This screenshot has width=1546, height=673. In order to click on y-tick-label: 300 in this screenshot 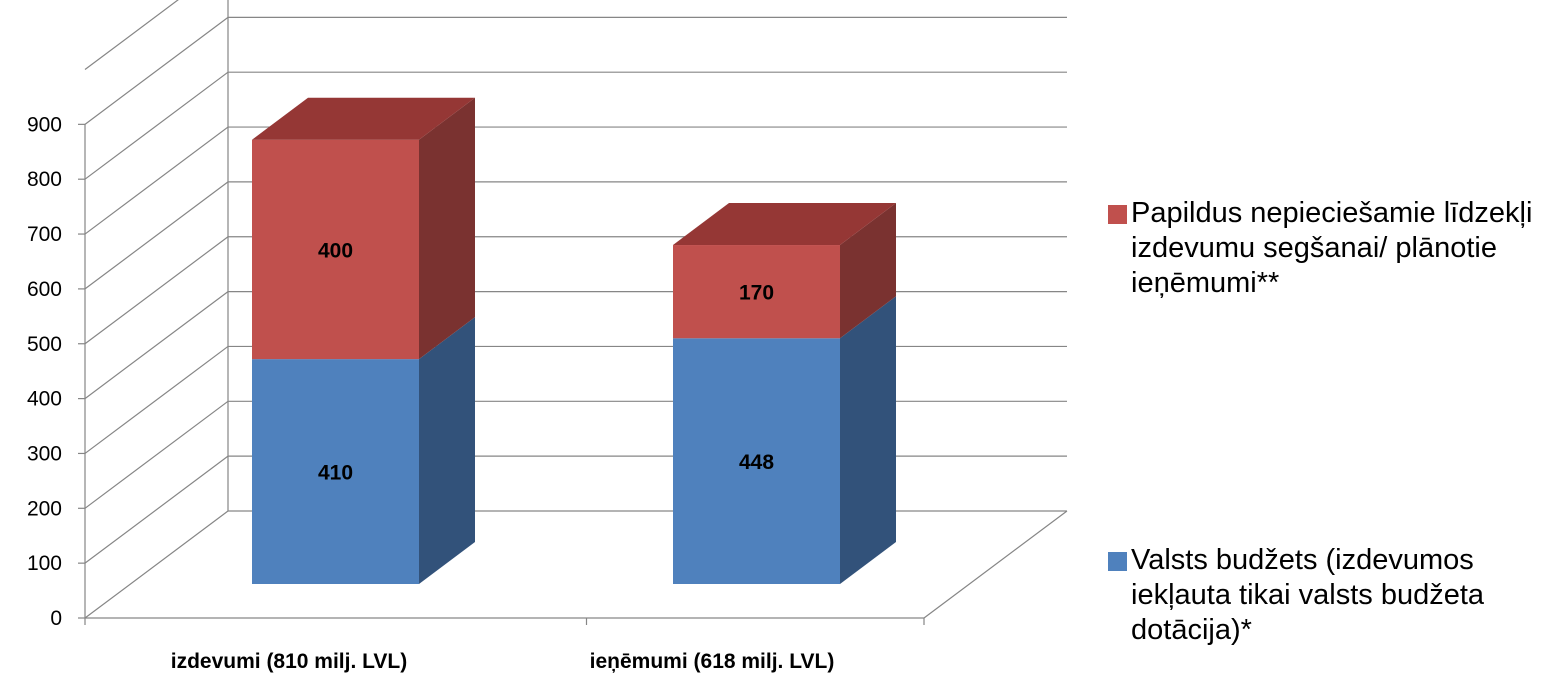, I will do `click(44, 453)`.